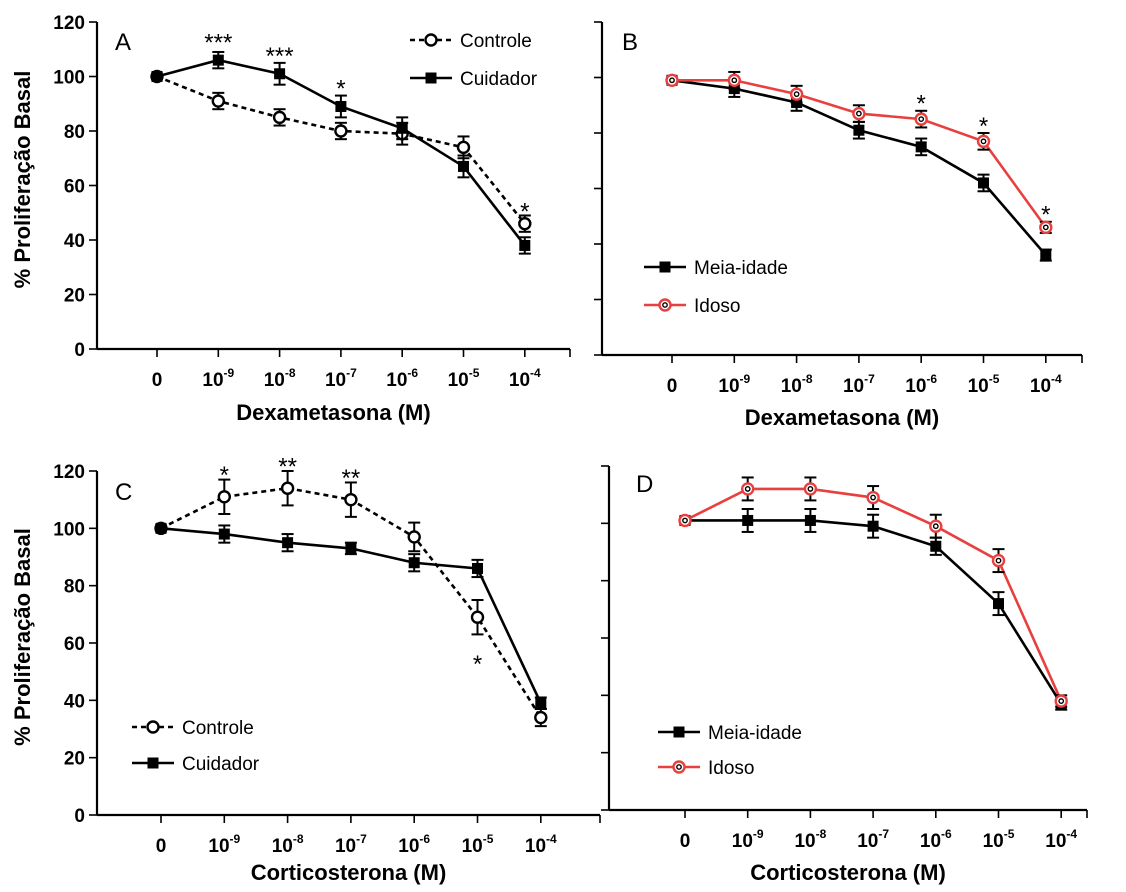 The image size is (1126, 892). What do you see at coordinates (221, 764) in the screenshot?
I see `legend-label: Cuidador` at bounding box center [221, 764].